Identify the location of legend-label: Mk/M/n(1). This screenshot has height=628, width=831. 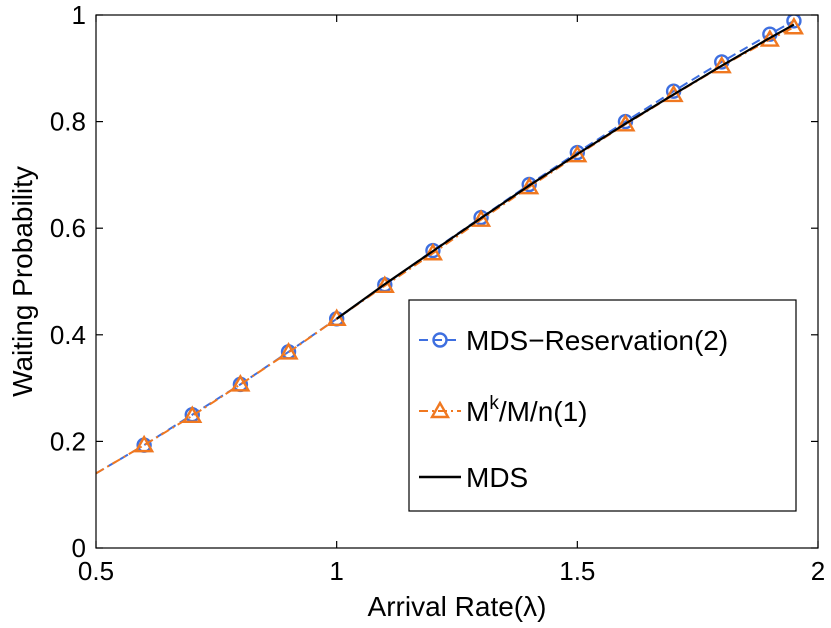
(527, 410).